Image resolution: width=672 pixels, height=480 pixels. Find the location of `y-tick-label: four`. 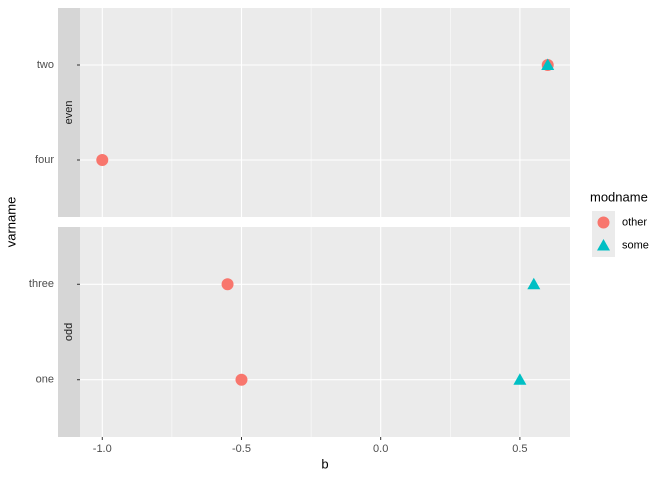

y-tick-label: four is located at coordinates (44, 160).